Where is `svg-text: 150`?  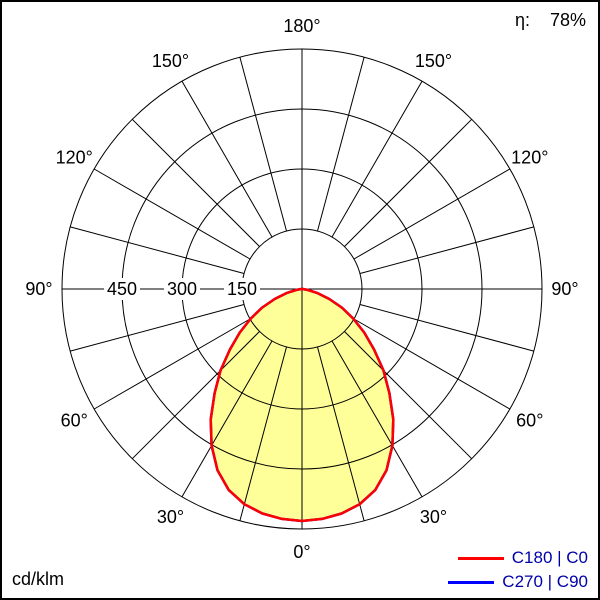 svg-text: 150 is located at coordinates (242, 289).